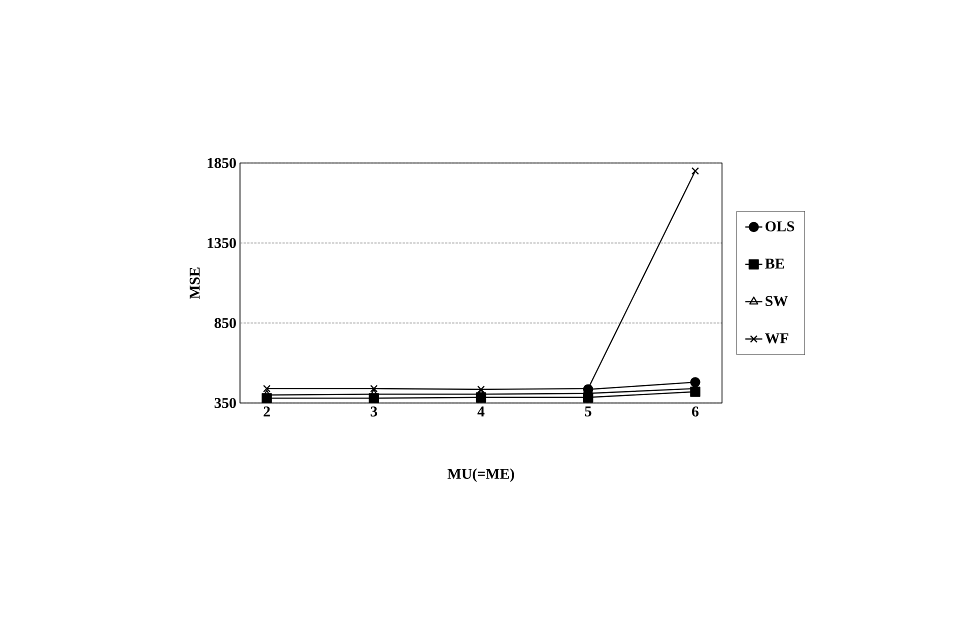 This screenshot has width=955, height=638. Describe the element at coordinates (774, 263) in the screenshot. I see `legend-label: BE` at that location.